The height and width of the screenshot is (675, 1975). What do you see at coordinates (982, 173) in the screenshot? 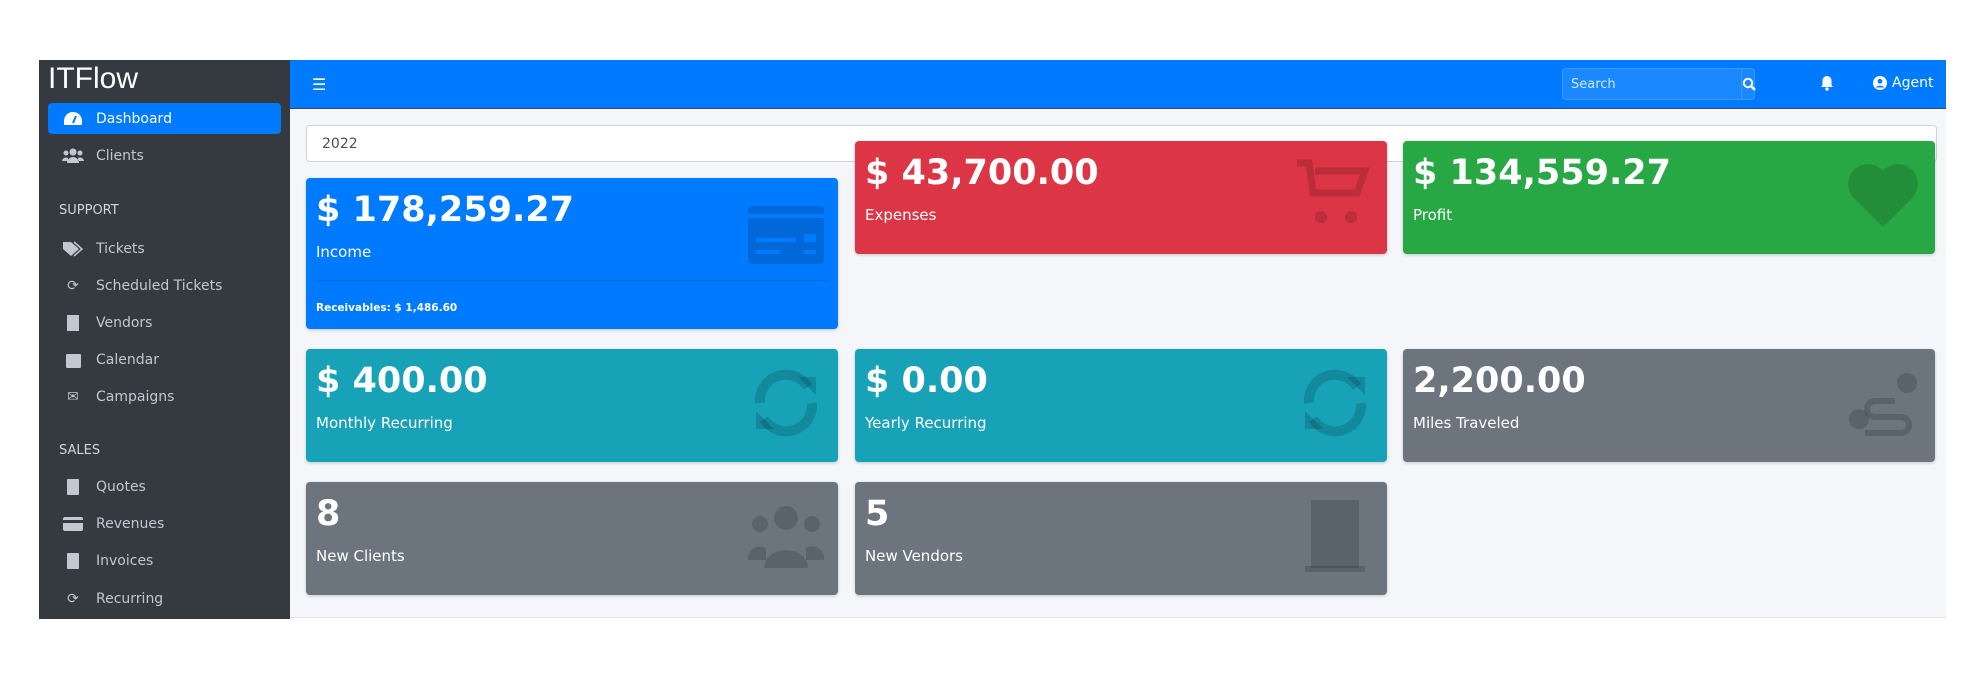
I see `expenses-value: $ 43,700.00` at bounding box center [982, 173].